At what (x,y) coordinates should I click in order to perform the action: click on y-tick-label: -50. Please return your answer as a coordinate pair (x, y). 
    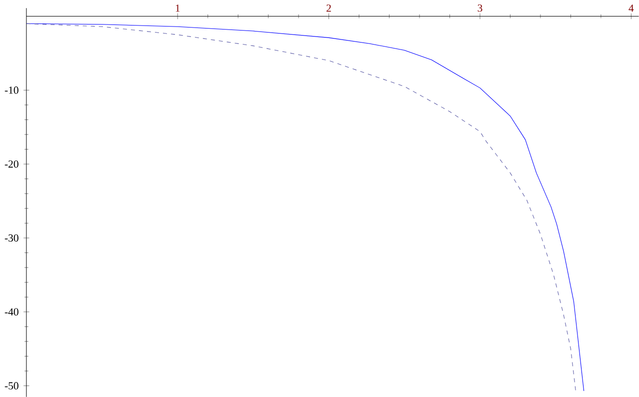
    Looking at the image, I should click on (11, 386).